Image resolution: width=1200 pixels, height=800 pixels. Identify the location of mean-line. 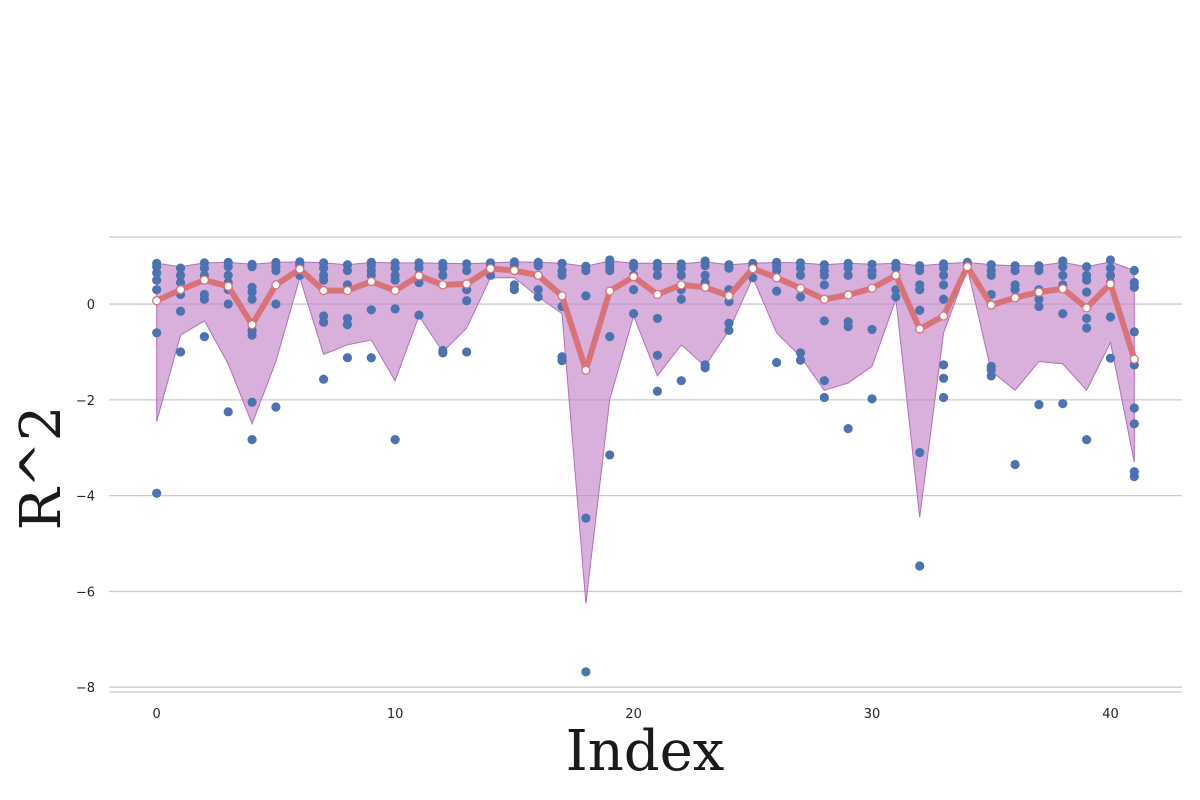
(645, 318).